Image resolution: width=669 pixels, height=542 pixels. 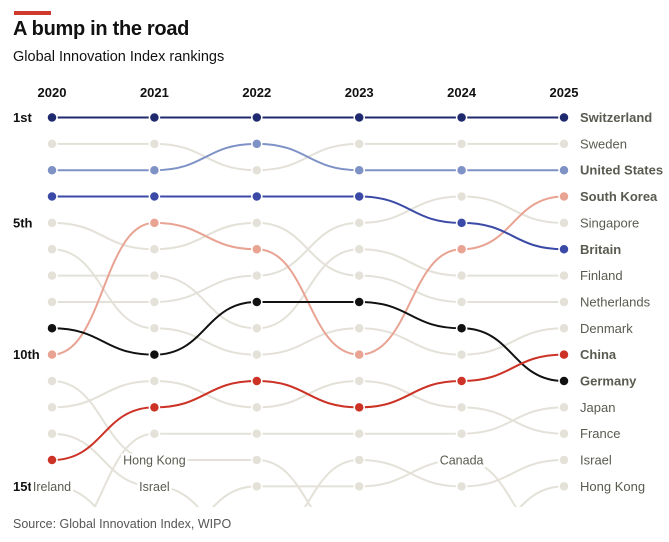 I want to click on dot-netherlands-2024, so click(x=461, y=302).